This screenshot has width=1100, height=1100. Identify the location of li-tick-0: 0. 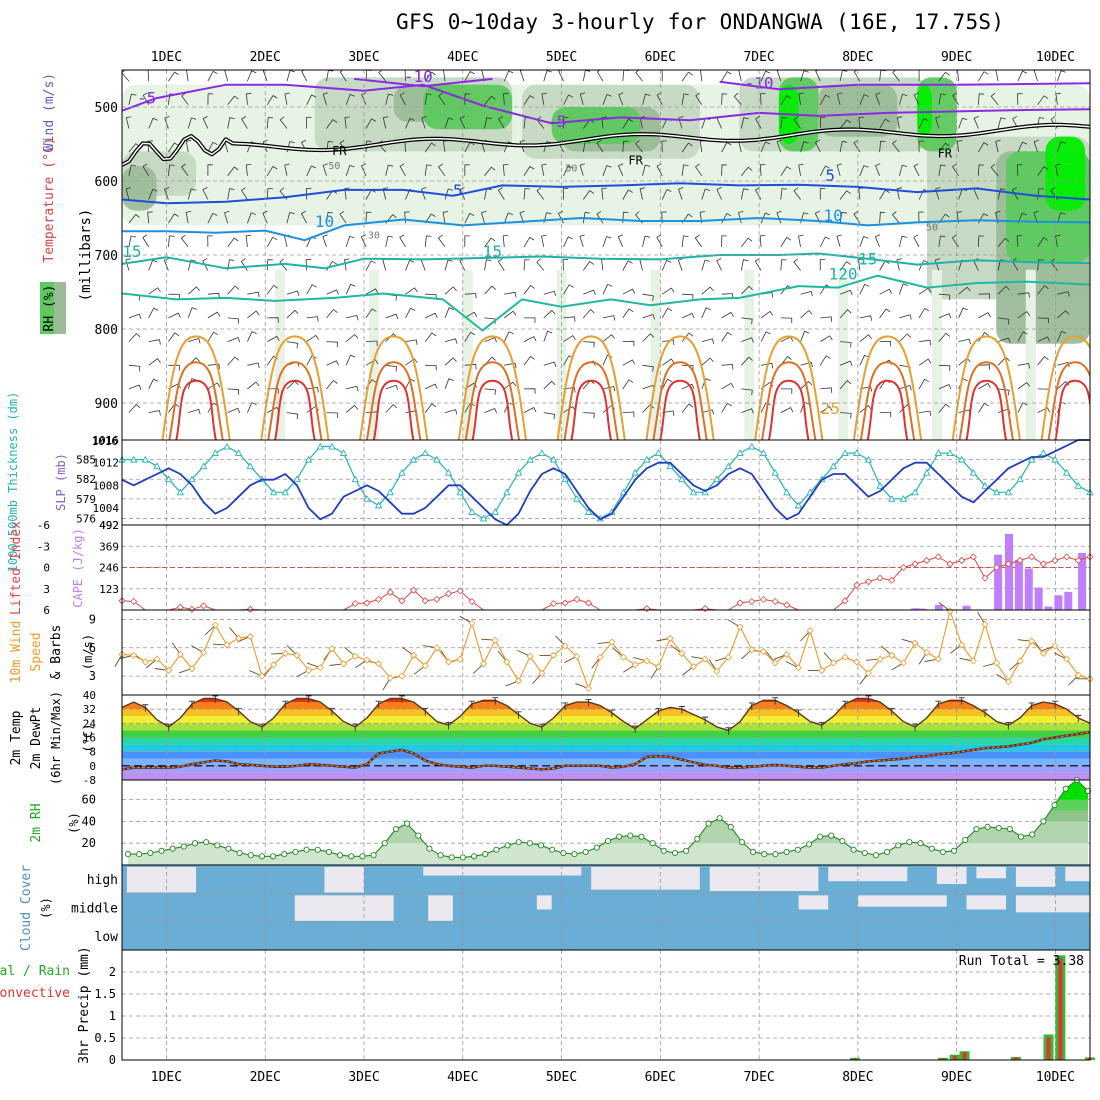
(46, 568).